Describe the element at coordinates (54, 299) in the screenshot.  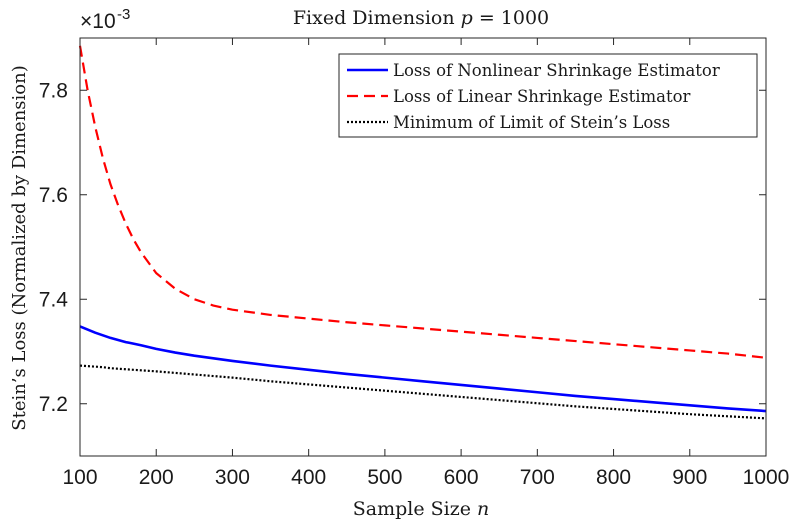
I see `y-tick-label: 7.4` at that location.